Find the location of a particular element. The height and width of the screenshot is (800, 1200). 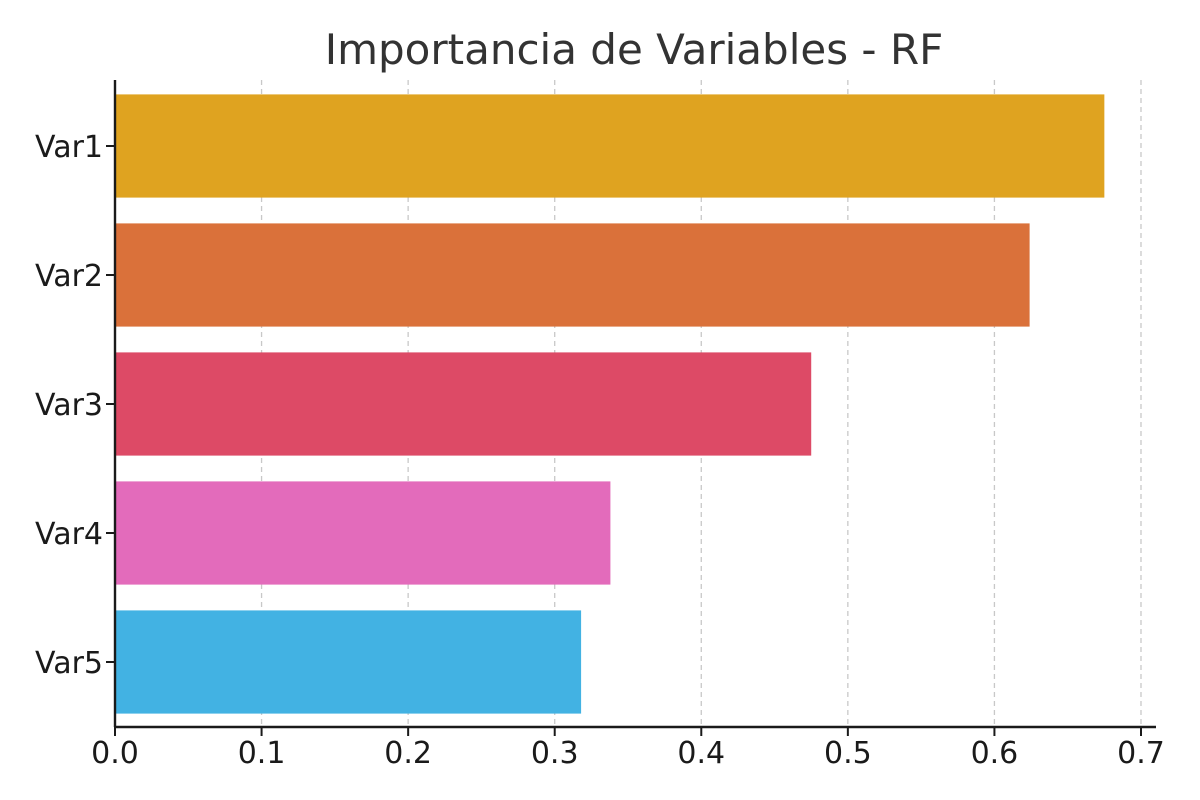

x-tick-label: 0.3 is located at coordinates (555, 753).